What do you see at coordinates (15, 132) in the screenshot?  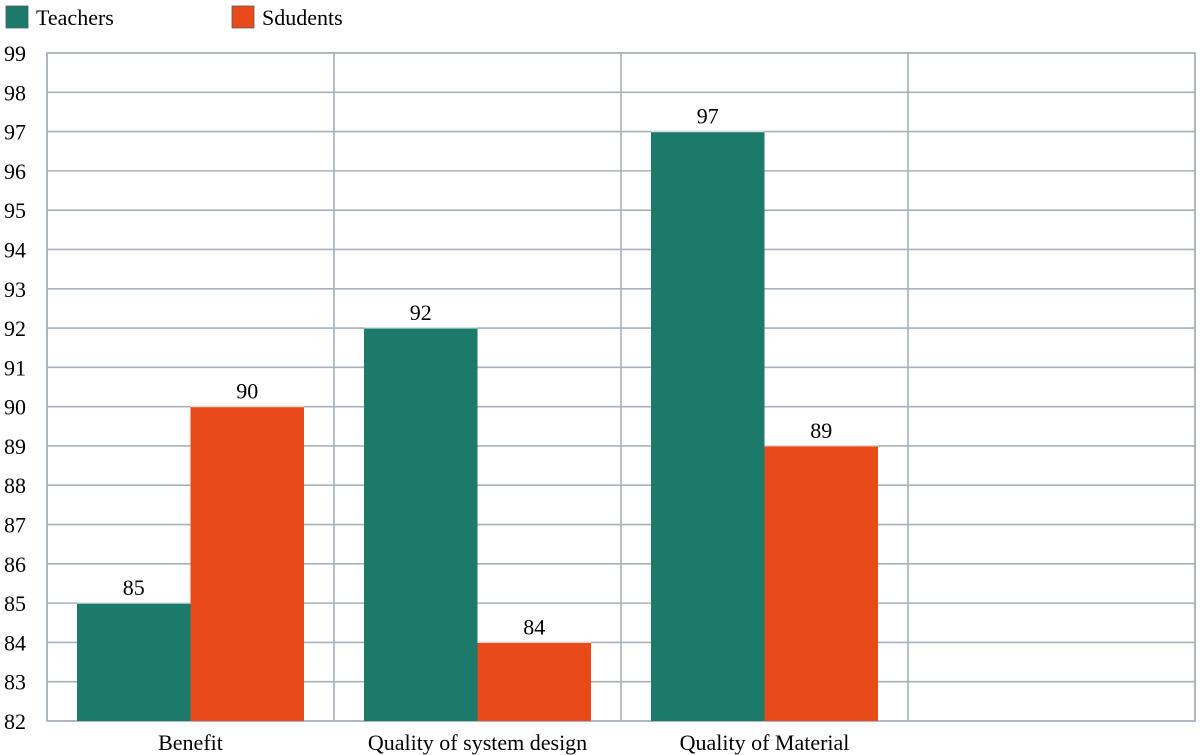 I see `y-tick-label: 97` at bounding box center [15, 132].